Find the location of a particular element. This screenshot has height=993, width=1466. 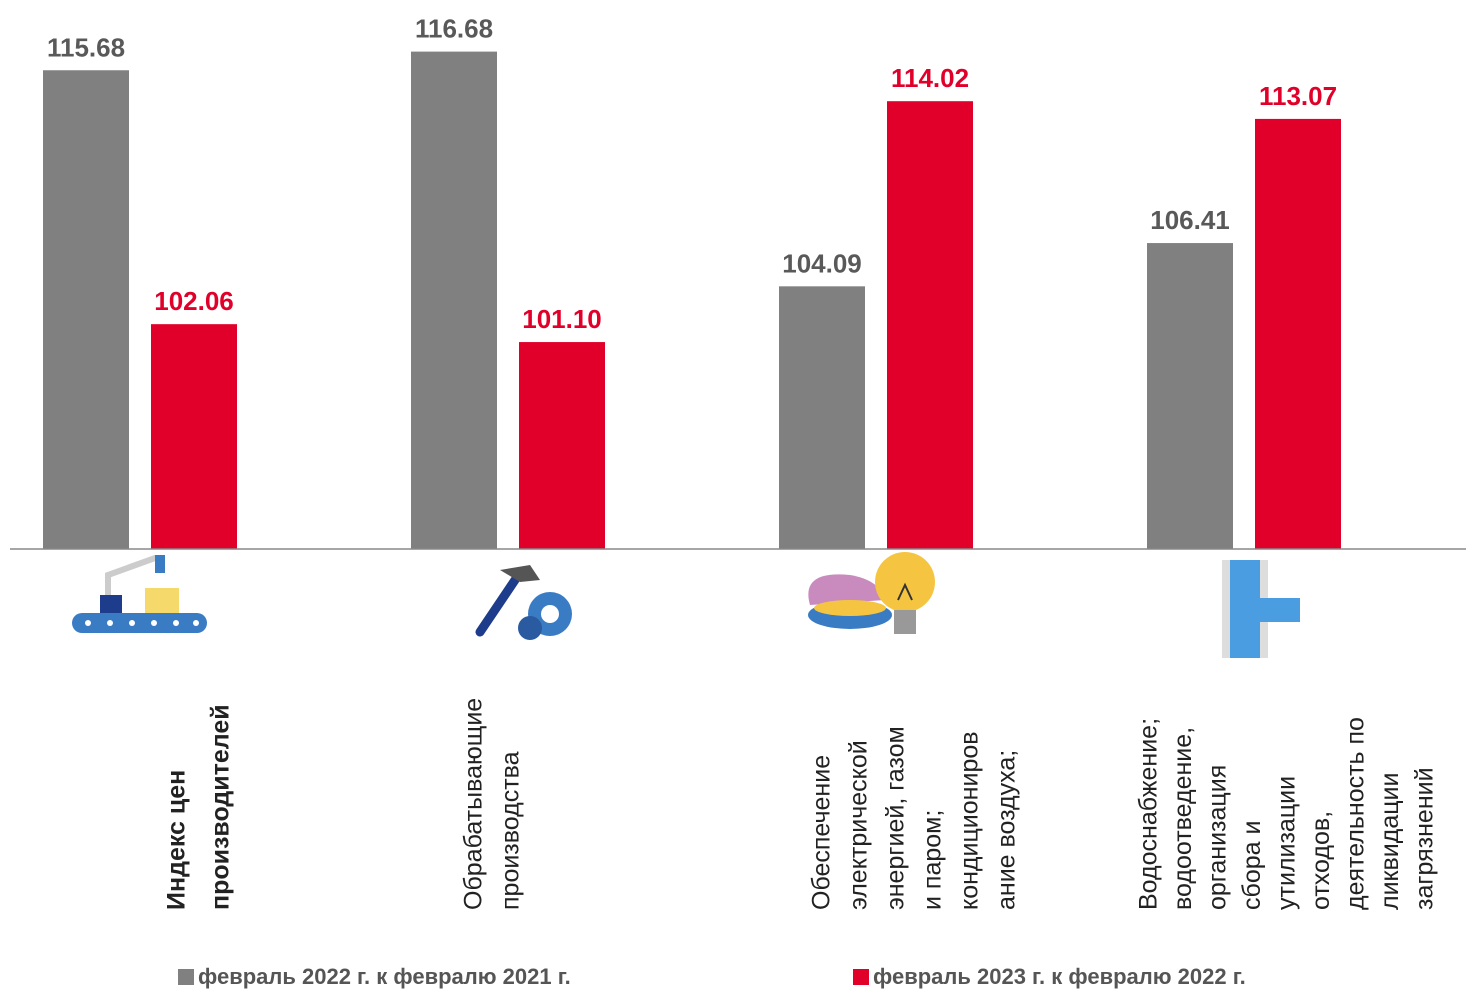

category-label: Водоснабжение; is located at coordinates (1149, 814).